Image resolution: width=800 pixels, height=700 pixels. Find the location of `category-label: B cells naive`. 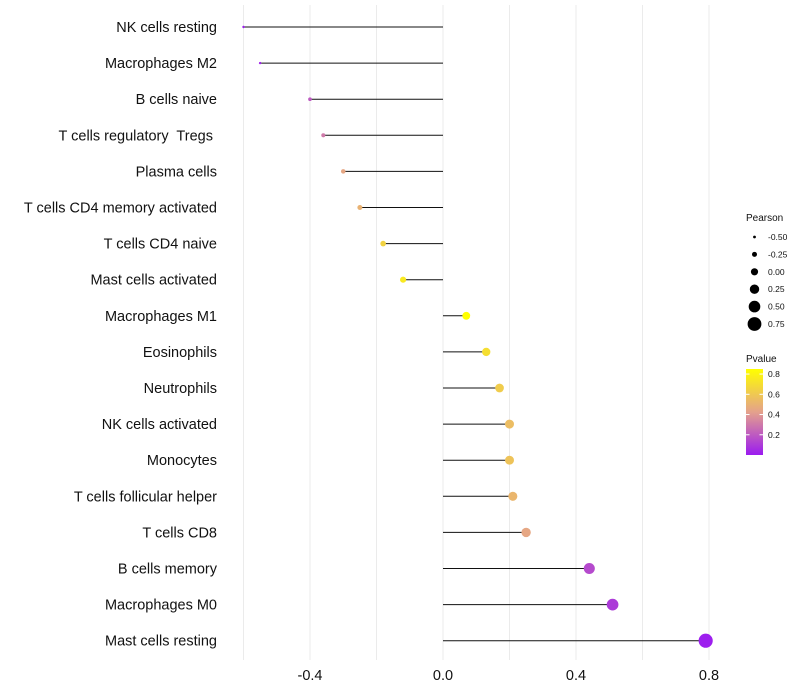

category-label: B cells naive is located at coordinates (176, 100).